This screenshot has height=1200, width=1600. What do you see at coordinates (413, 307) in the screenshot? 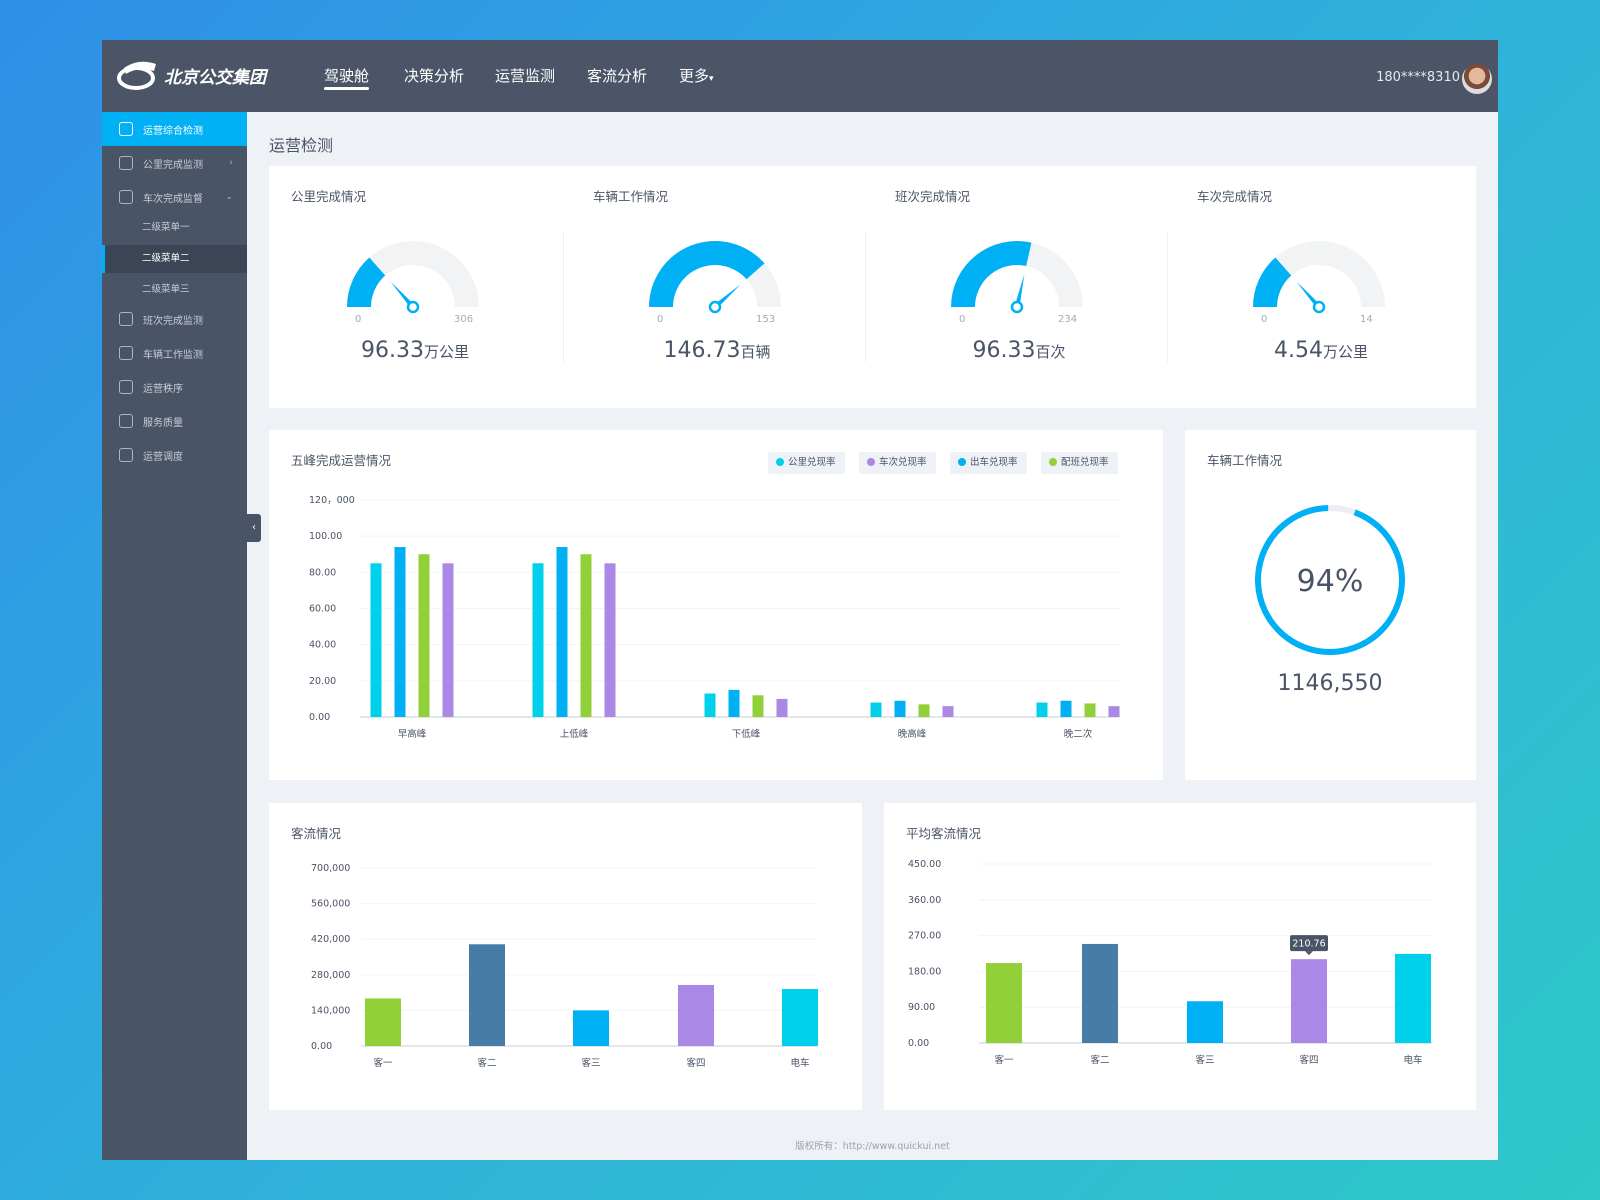
I see `gauge-needle-hub` at bounding box center [413, 307].